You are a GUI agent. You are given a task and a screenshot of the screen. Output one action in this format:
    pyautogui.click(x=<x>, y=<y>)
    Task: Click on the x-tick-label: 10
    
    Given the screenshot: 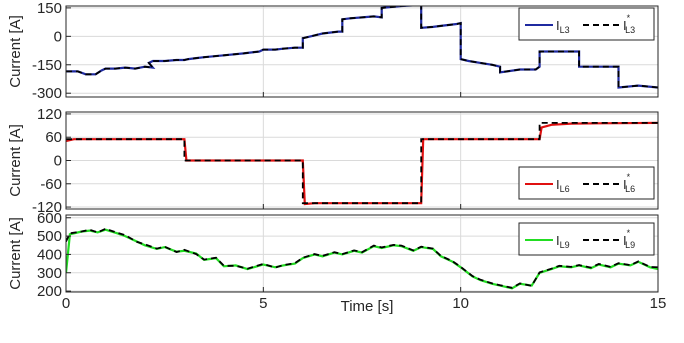 What is the action you would take?
    pyautogui.click(x=460, y=303)
    